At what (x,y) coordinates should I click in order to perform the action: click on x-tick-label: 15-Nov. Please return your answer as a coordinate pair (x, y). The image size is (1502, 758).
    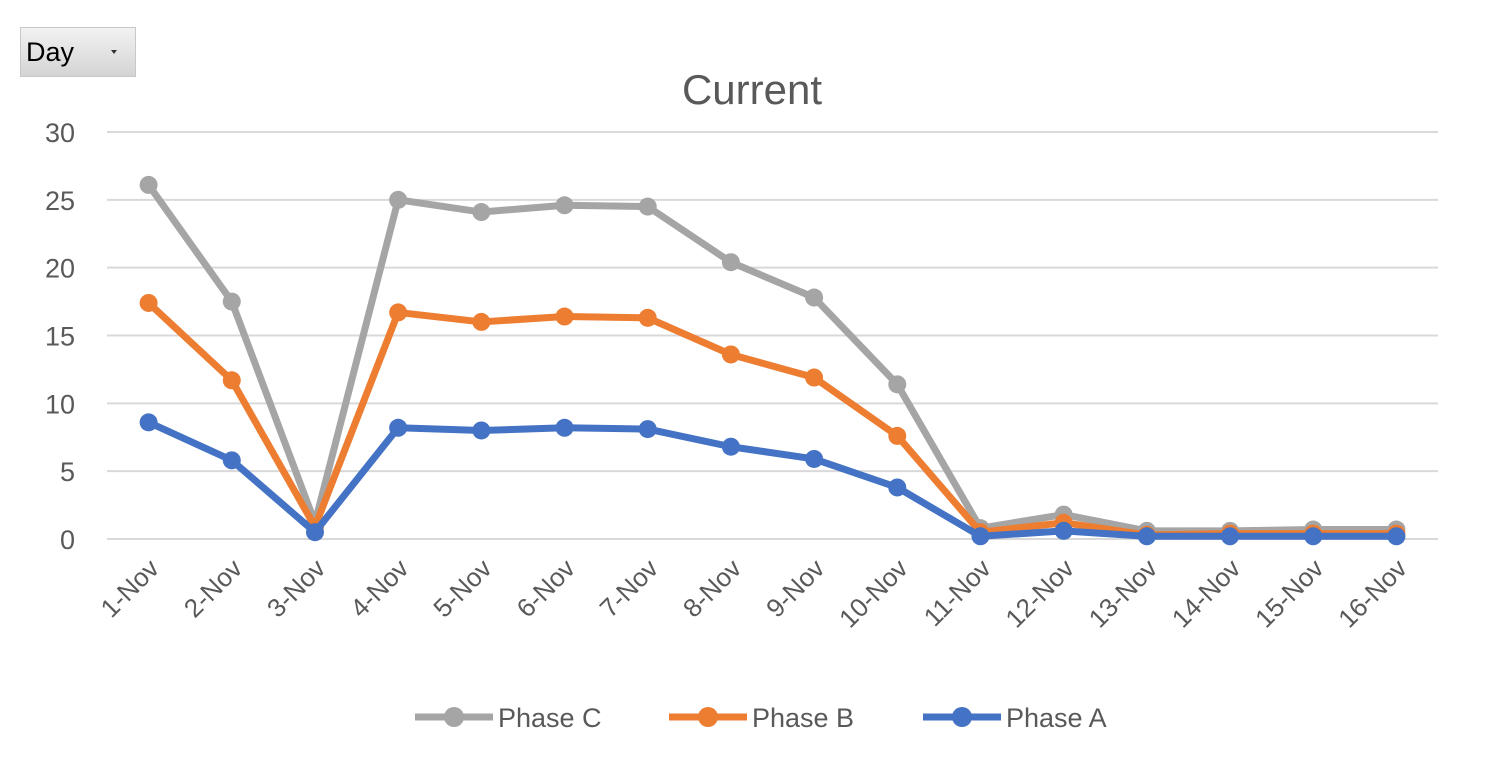
    Looking at the image, I should click on (1289, 593).